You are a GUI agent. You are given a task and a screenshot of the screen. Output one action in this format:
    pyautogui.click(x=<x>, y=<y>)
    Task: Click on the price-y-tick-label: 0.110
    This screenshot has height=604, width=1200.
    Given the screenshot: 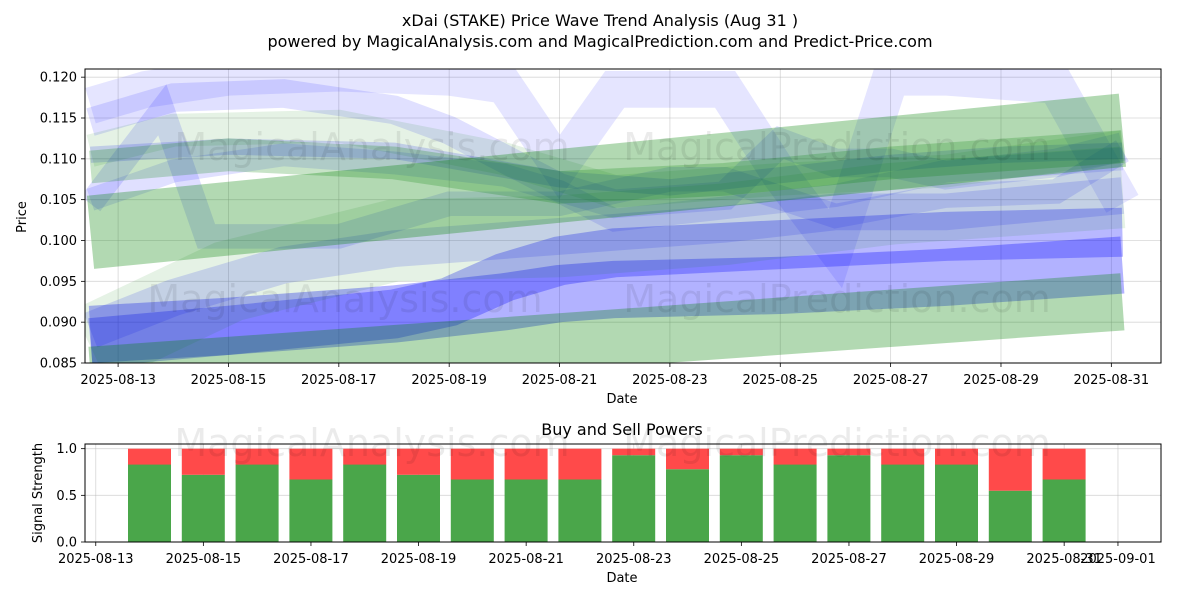 What is the action you would take?
    pyautogui.click(x=58, y=159)
    